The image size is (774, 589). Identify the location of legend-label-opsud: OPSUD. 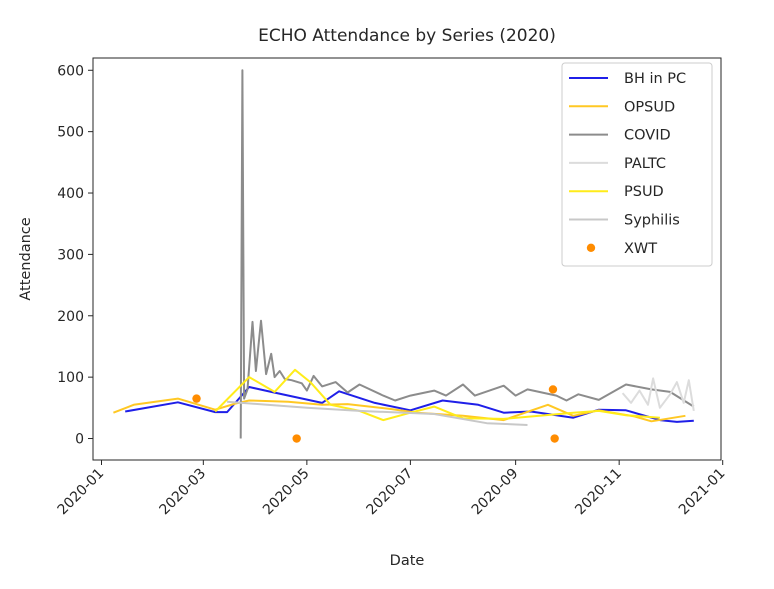
(649, 107).